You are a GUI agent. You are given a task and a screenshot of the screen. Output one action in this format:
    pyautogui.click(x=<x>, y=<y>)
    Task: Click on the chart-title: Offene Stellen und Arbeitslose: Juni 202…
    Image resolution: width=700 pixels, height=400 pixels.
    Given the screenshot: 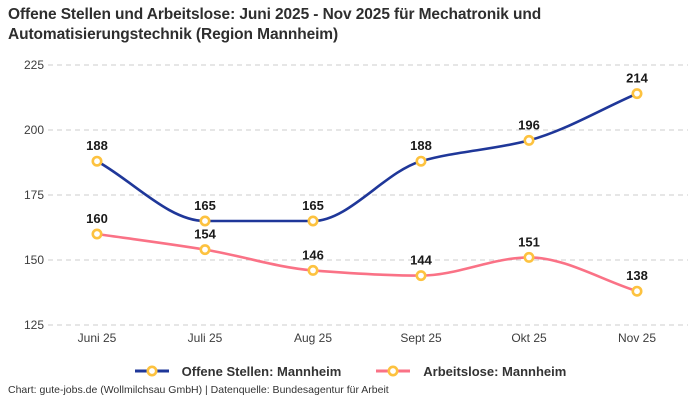 What is the action you would take?
    pyautogui.click(x=275, y=25)
    